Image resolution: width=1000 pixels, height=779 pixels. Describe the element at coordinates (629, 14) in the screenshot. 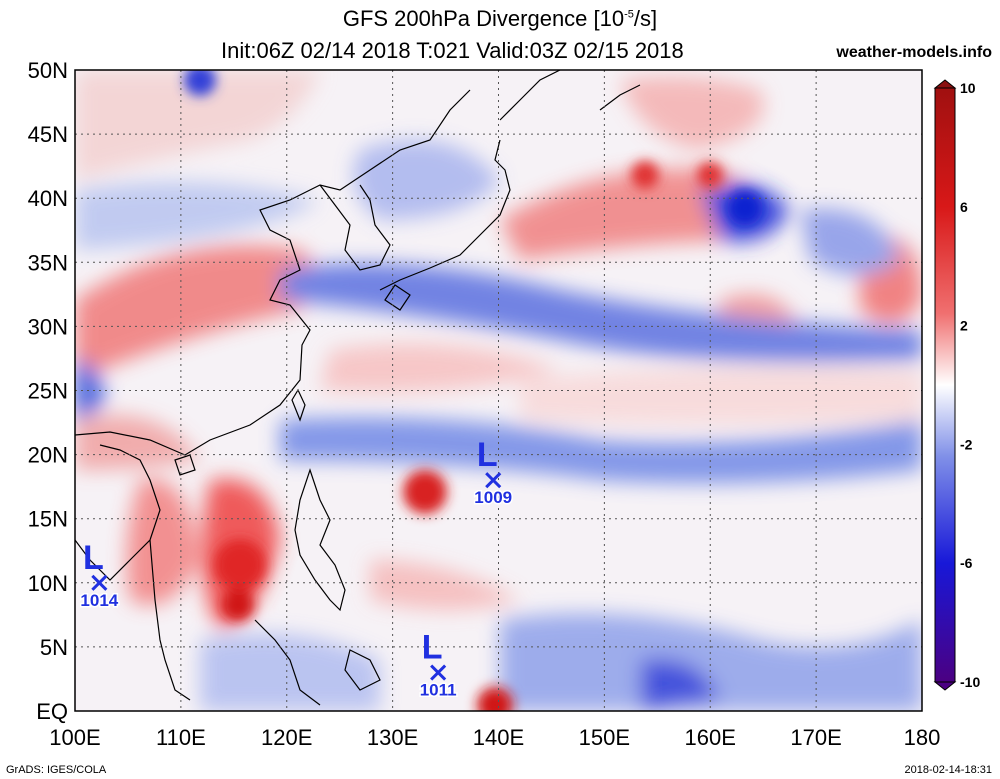

I see `title-exponent: -5` at that location.